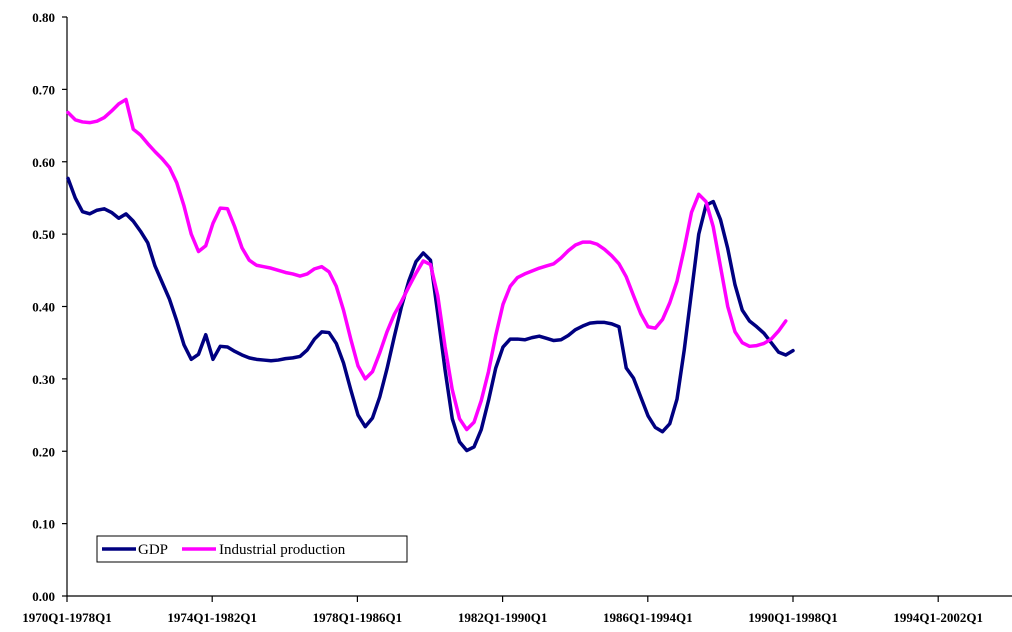 The image size is (1012, 632). I want to click on legend: GDP Industrial production, so click(252, 549).